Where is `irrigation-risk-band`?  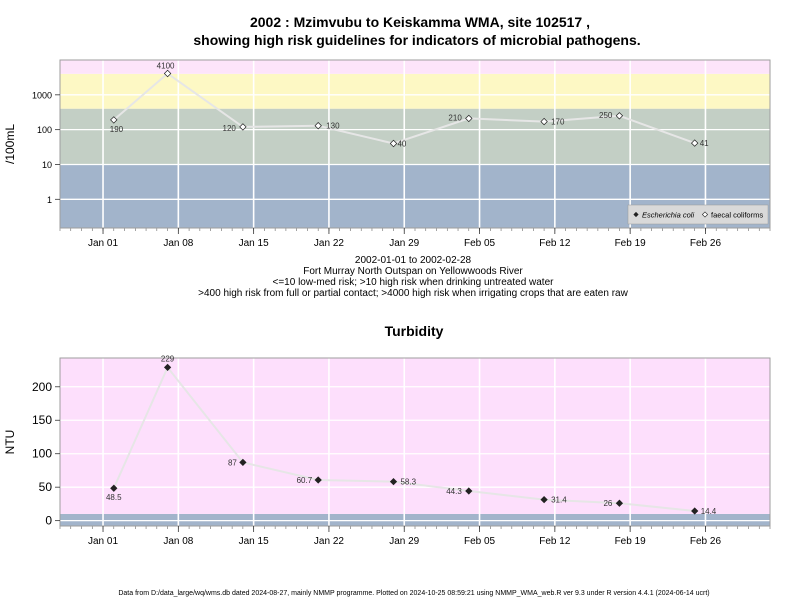 irrigation-risk-band is located at coordinates (415, 67).